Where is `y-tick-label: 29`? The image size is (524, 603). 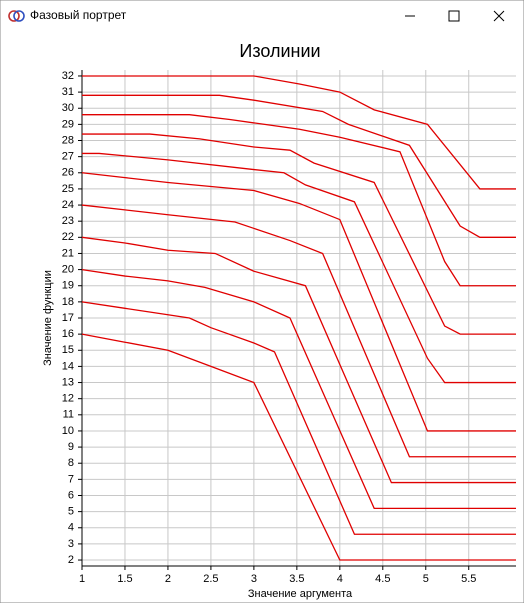 y-tick-label: 29 is located at coordinates (68, 124).